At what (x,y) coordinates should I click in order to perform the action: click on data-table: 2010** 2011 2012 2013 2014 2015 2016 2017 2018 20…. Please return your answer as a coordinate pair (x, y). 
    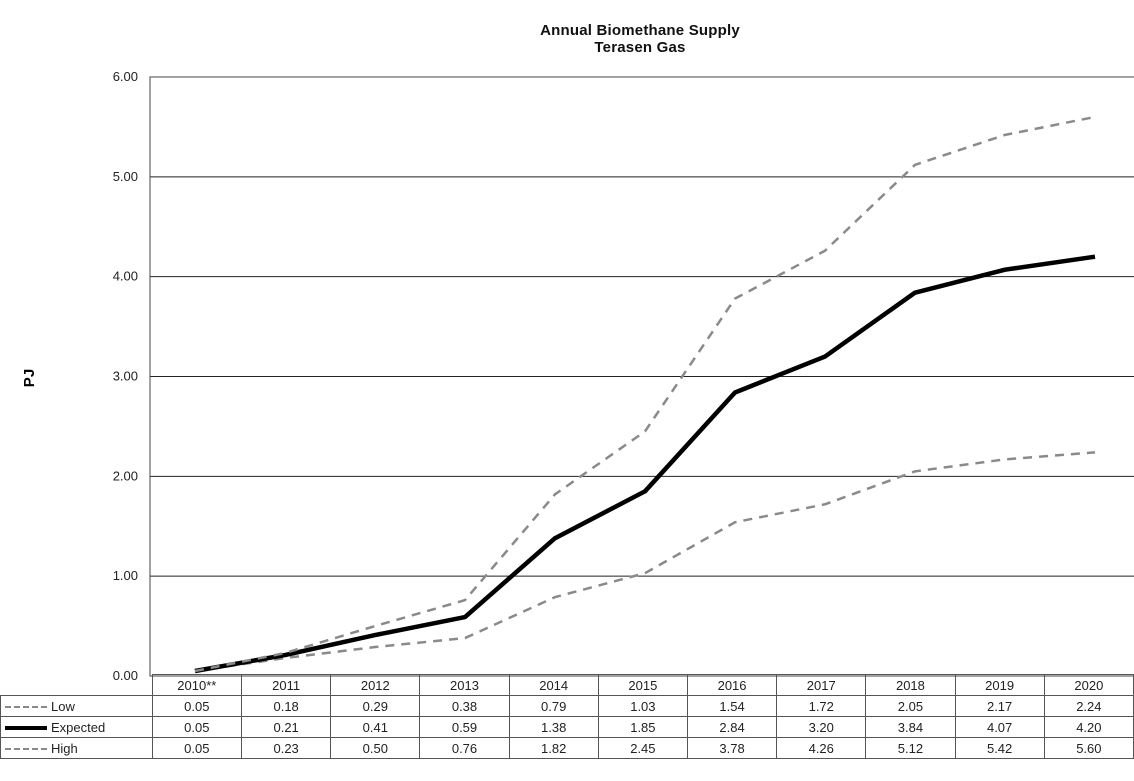
    Looking at the image, I should click on (567, 716).